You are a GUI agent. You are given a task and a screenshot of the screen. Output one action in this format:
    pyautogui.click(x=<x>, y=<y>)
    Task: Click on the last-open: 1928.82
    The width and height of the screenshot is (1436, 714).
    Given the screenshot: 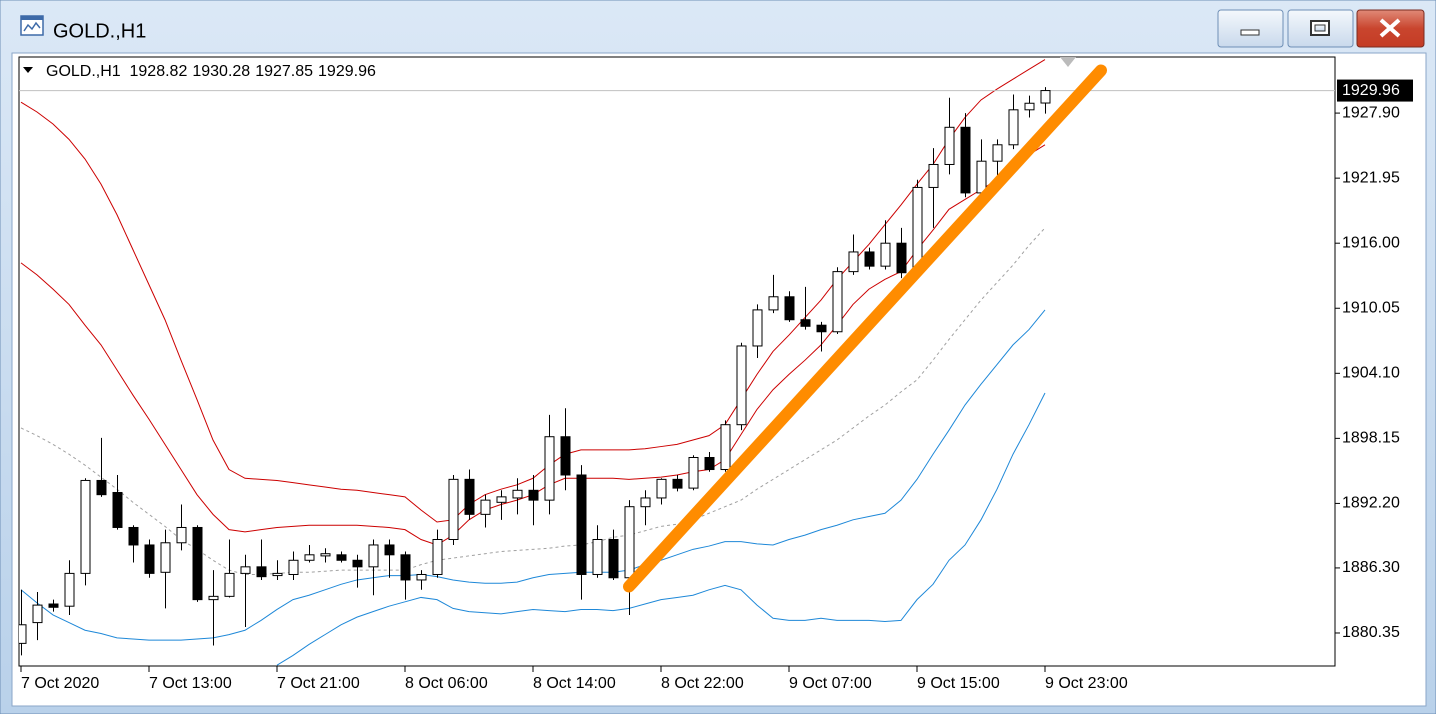 What is the action you would take?
    pyautogui.click(x=159, y=71)
    